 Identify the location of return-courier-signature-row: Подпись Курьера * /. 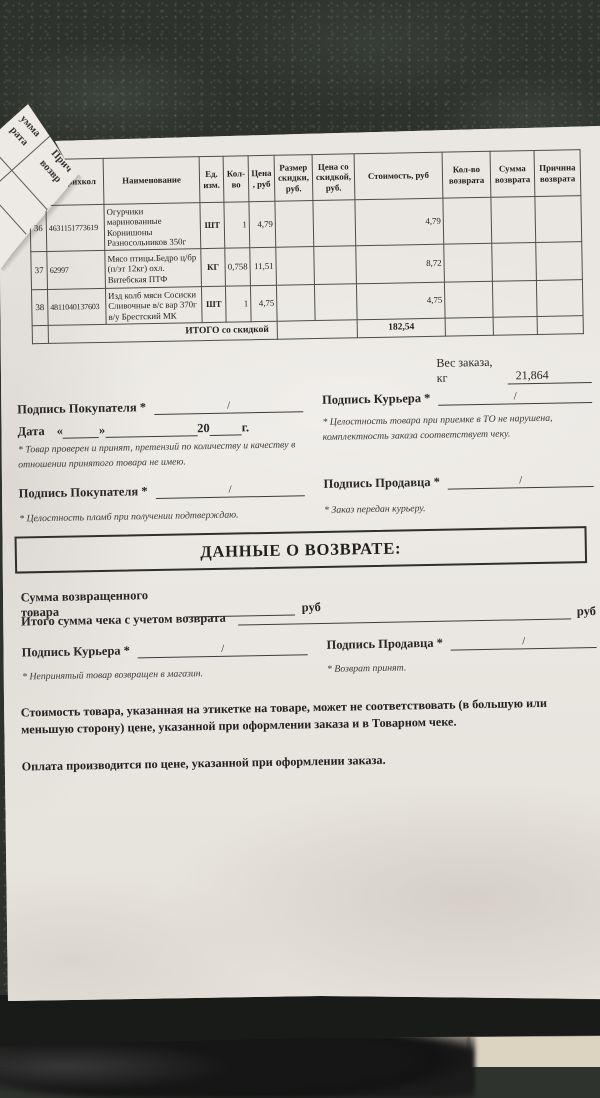
(165, 650).